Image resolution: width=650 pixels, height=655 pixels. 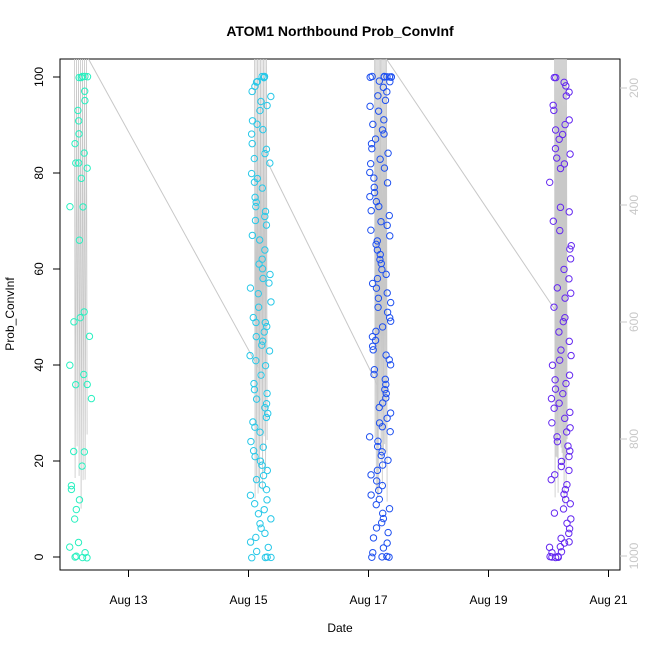 What do you see at coordinates (488, 600) in the screenshot?
I see `x-tick-label: Aug 19` at bounding box center [488, 600].